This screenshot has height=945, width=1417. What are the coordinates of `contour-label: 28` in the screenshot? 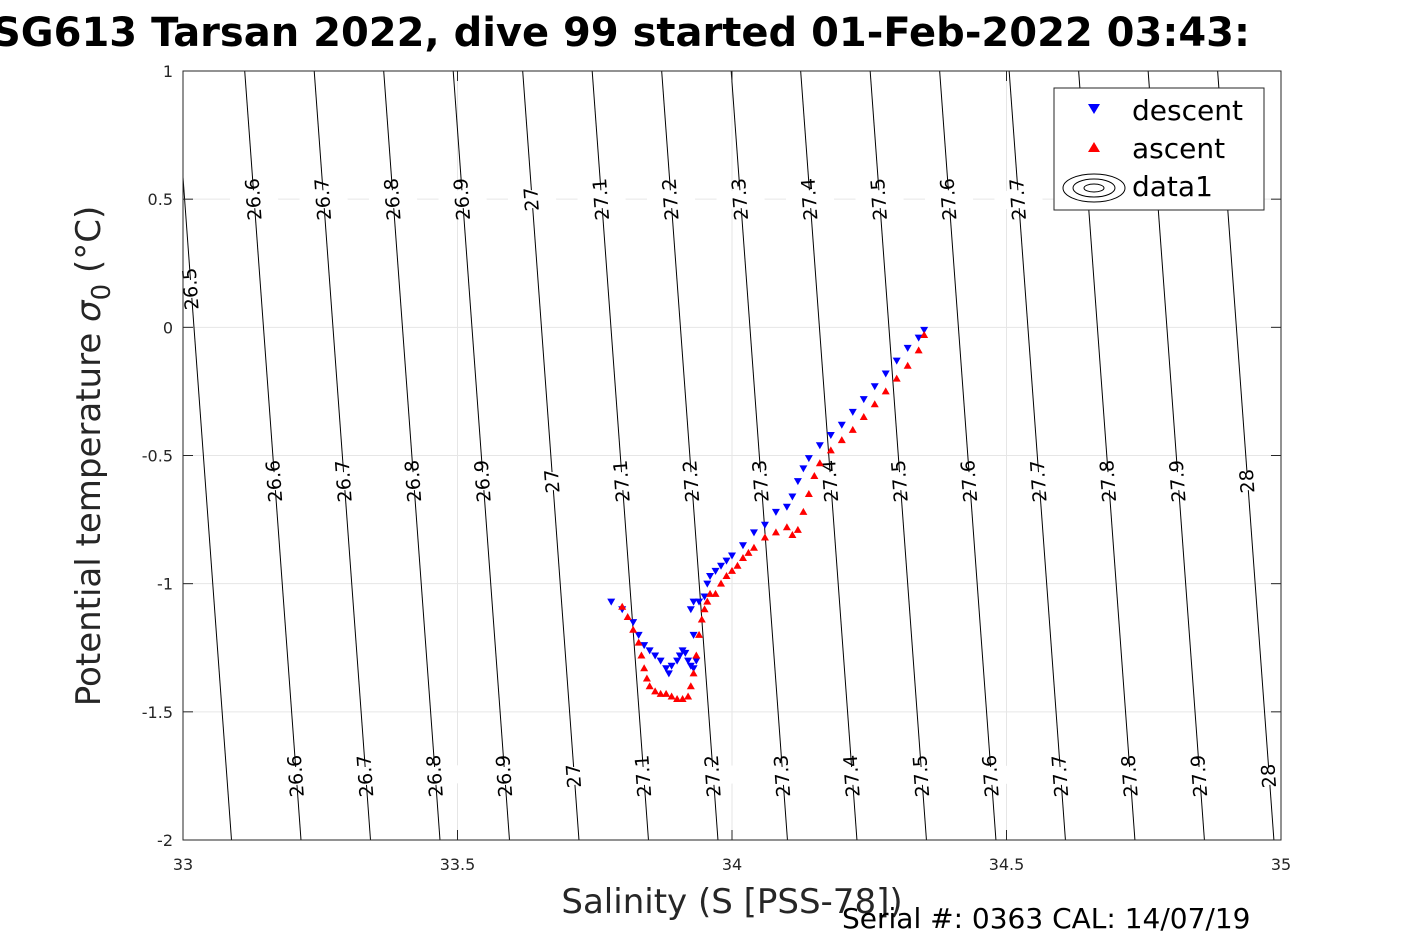 It's located at (1269, 776).